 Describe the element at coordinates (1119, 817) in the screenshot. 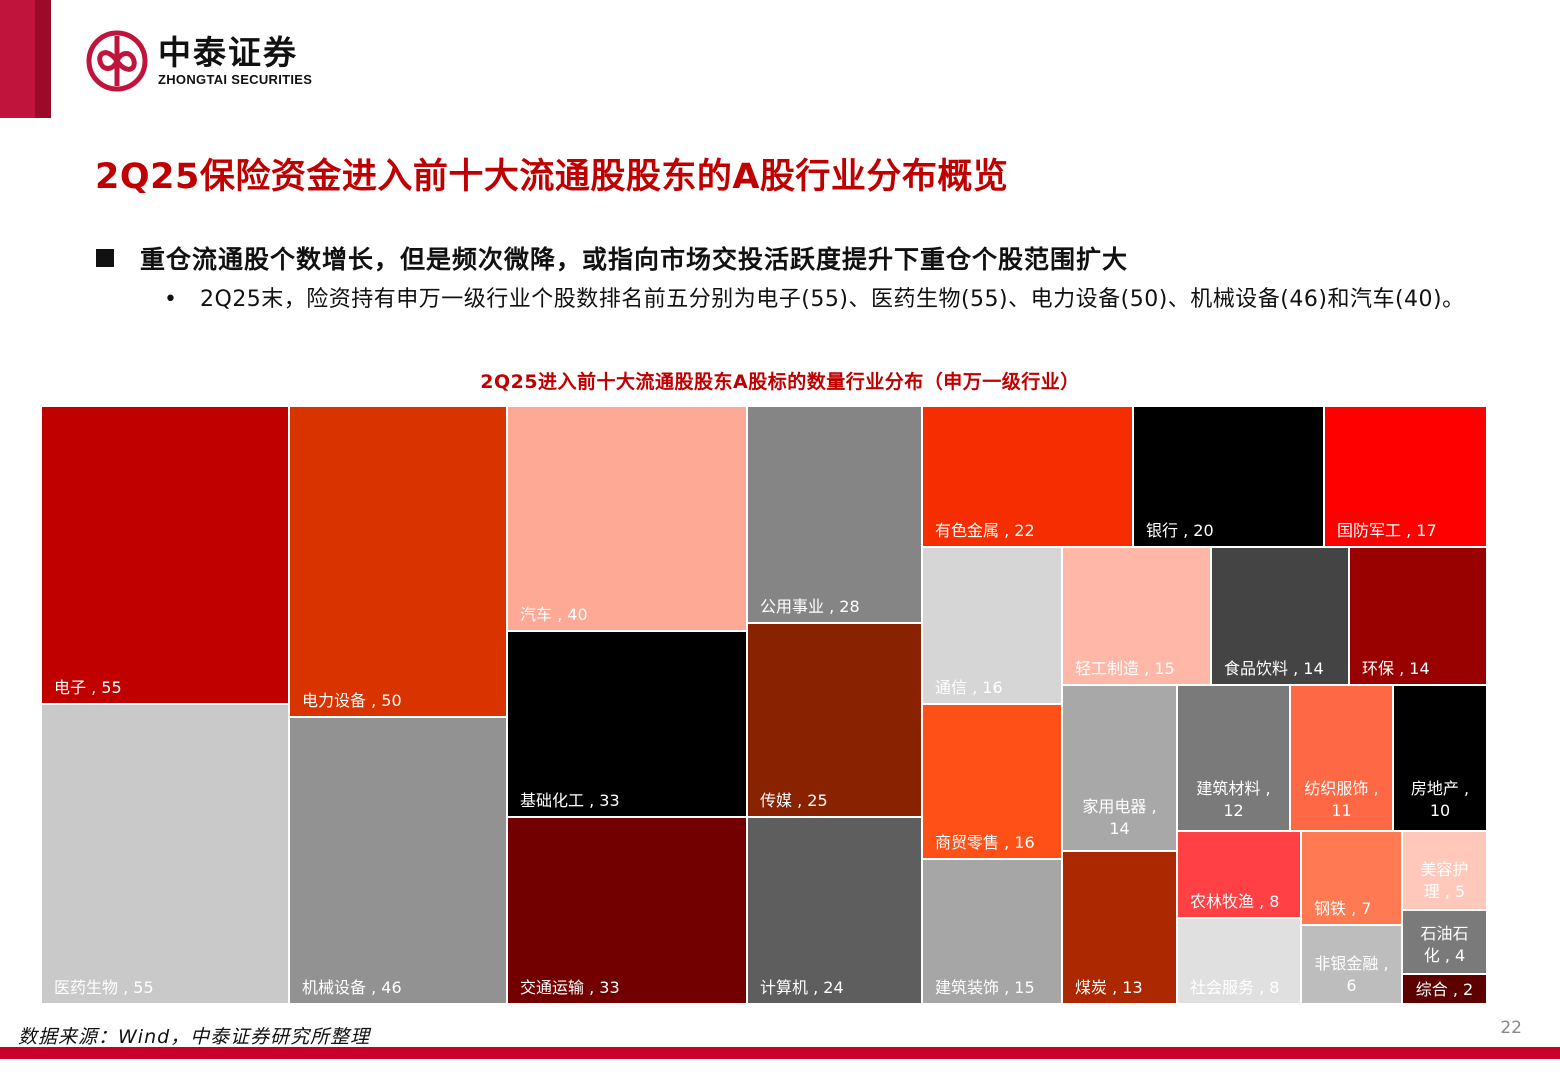

I see `cell-label: 家用电器 , 14` at that location.